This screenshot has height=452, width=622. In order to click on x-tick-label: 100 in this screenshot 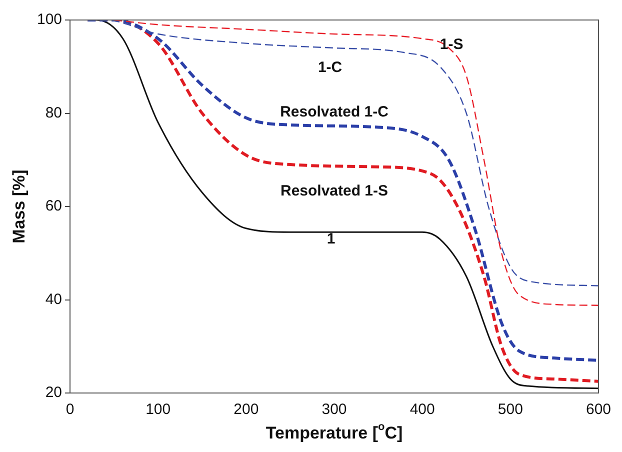, I will do `click(158, 409)`.